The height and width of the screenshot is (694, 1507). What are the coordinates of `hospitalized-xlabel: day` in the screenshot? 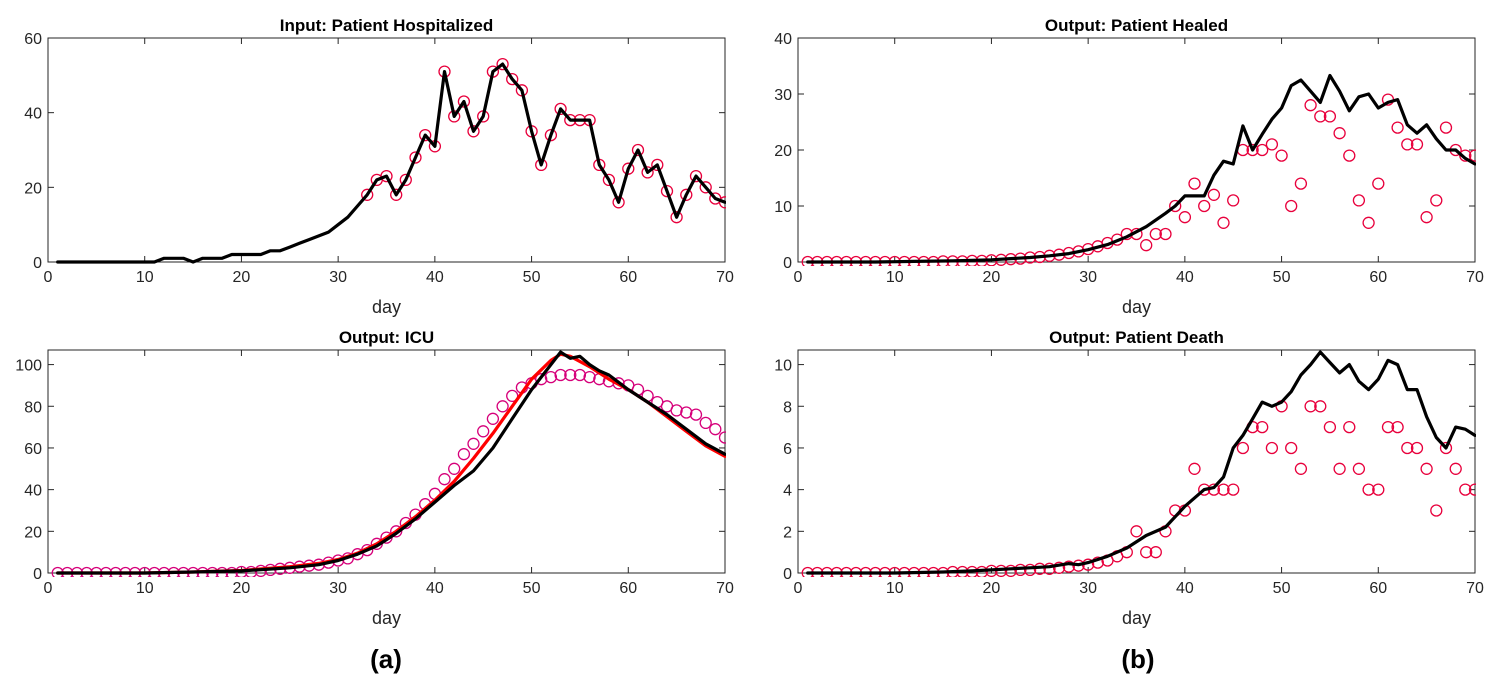 It's located at (386, 307).